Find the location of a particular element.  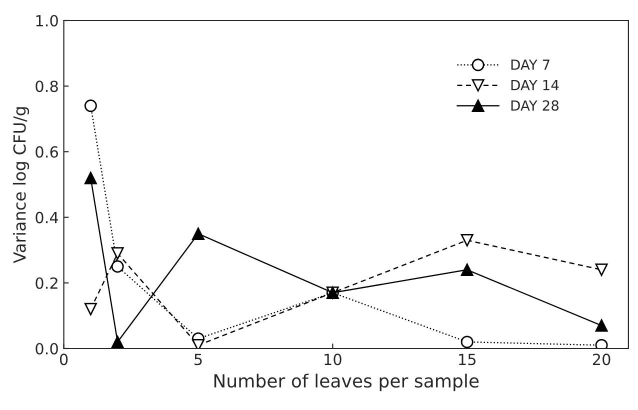

y-tick-label: 0.0 is located at coordinates (47, 348).